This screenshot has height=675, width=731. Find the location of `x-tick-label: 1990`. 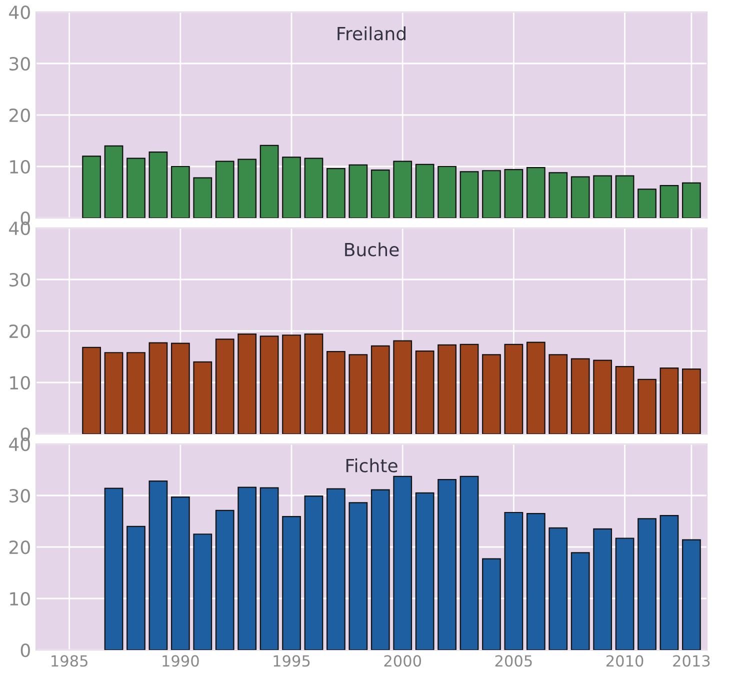

x-tick-label: 1990 is located at coordinates (180, 661).